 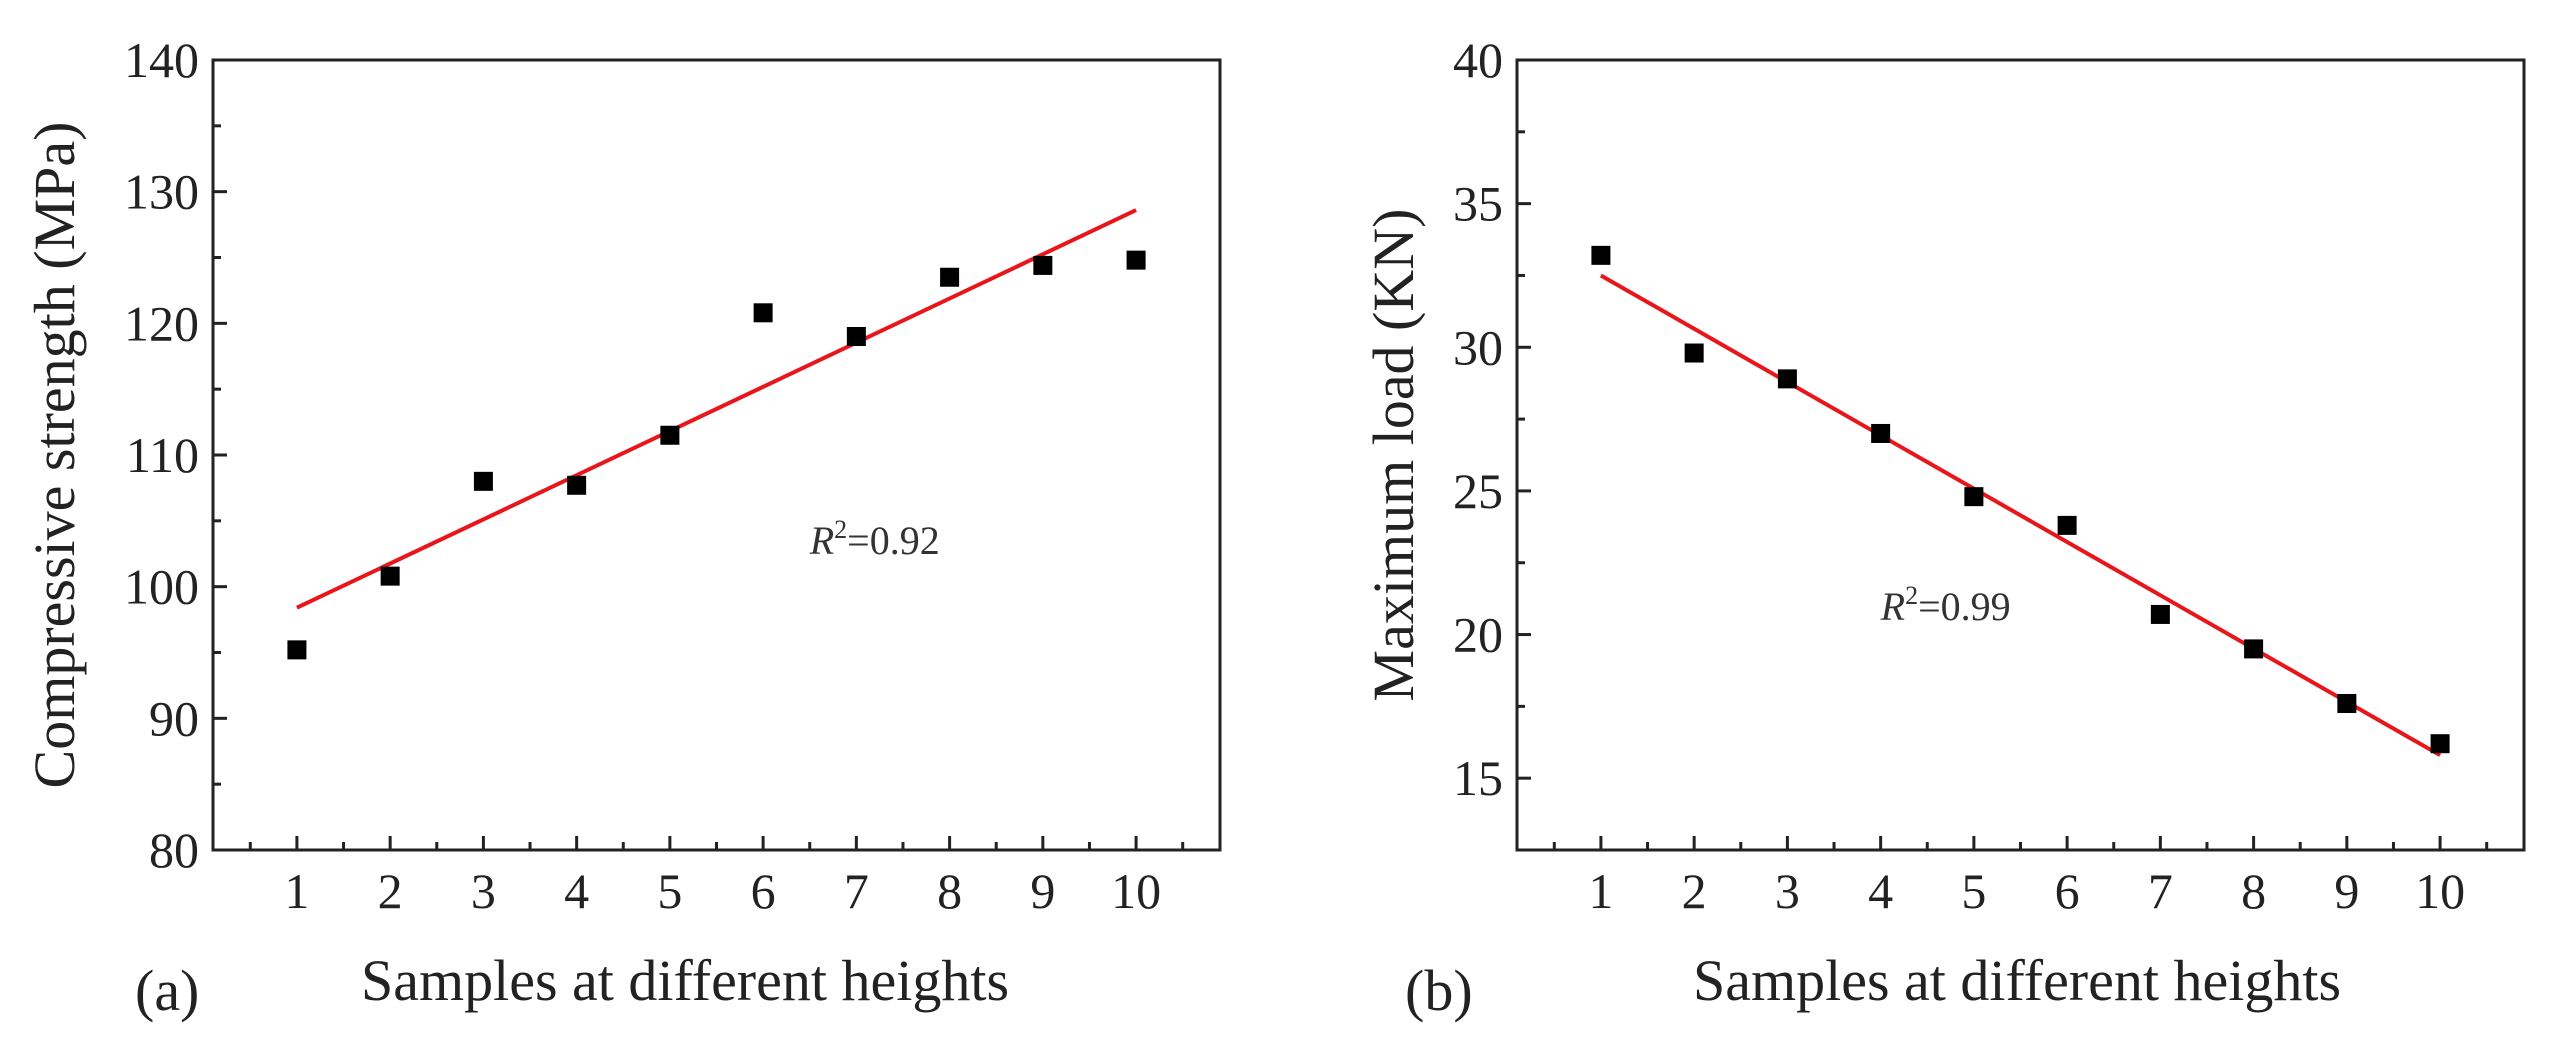 I want to click on y-axis-title-b: Maximum load (KN), so click(x=1393, y=455).